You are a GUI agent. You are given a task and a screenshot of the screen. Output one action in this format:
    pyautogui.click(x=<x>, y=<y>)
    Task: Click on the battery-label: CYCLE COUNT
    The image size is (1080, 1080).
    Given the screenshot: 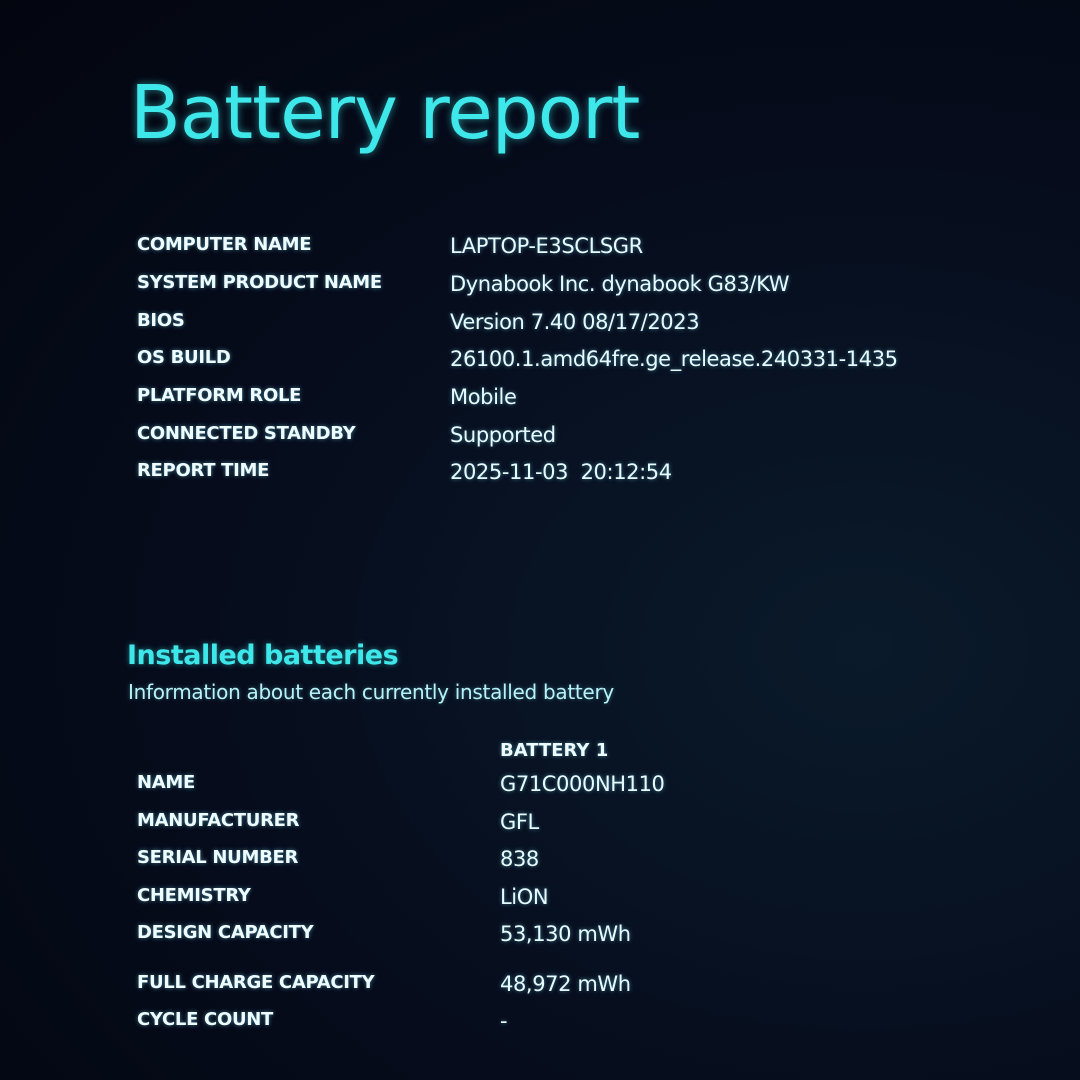 What is the action you would take?
    pyautogui.click(x=205, y=1019)
    